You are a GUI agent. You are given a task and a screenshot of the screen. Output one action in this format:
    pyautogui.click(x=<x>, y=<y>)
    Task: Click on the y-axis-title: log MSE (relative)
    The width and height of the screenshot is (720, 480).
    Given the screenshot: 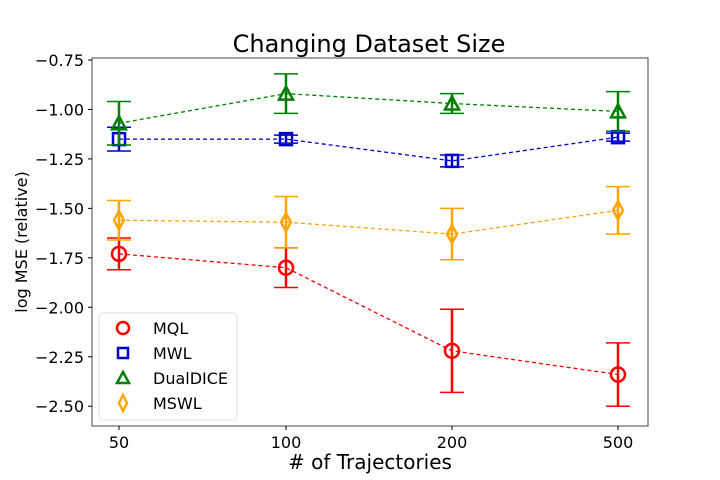 What is the action you would take?
    pyautogui.click(x=21, y=241)
    